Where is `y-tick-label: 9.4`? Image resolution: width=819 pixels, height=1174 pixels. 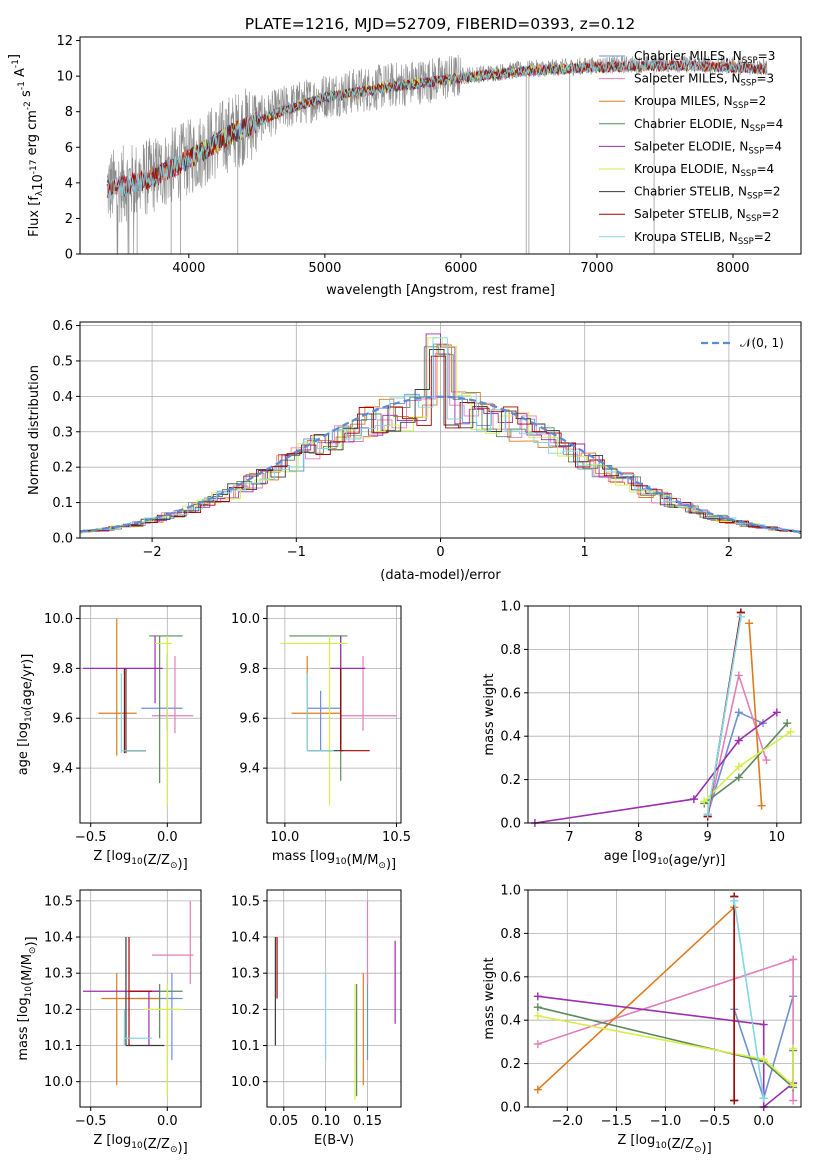 y-tick-label: 9.4 is located at coordinates (249, 769).